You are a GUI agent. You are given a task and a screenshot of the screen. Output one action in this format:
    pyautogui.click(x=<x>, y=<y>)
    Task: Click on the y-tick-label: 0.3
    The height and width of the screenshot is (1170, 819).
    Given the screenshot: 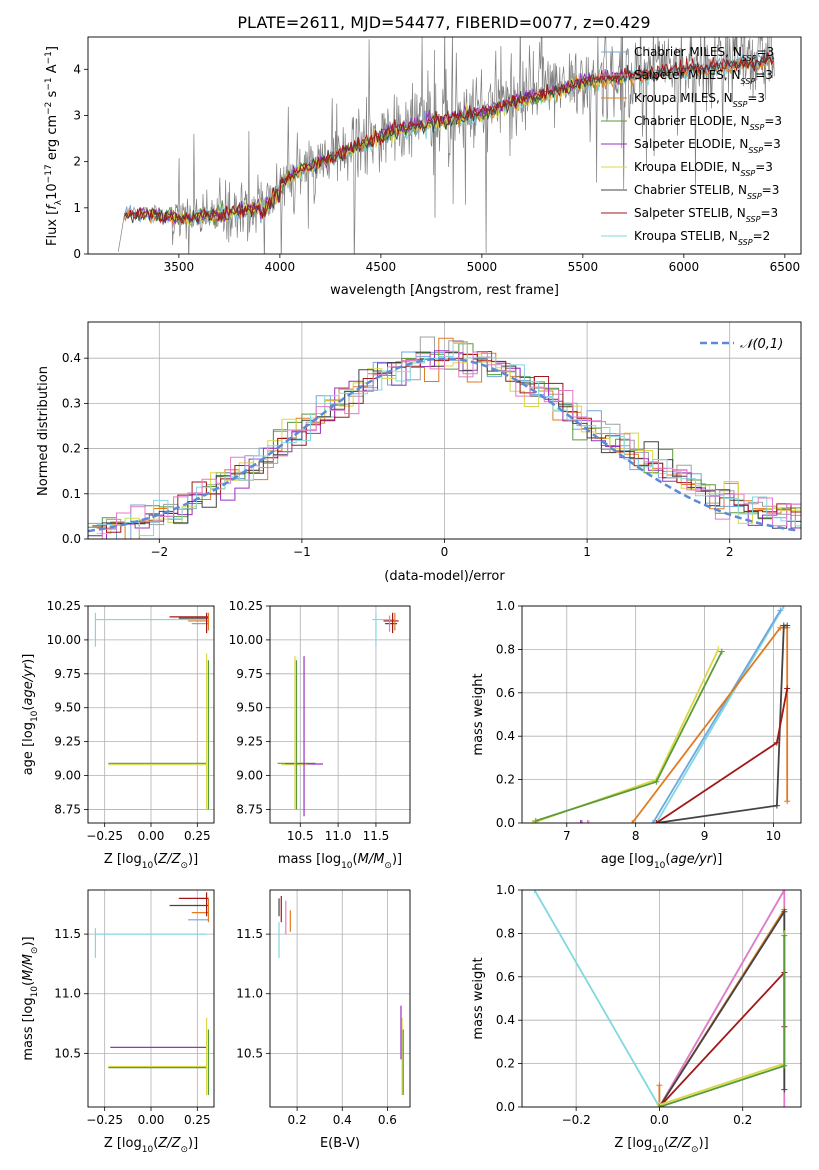 What is the action you would take?
    pyautogui.click(x=71, y=403)
    